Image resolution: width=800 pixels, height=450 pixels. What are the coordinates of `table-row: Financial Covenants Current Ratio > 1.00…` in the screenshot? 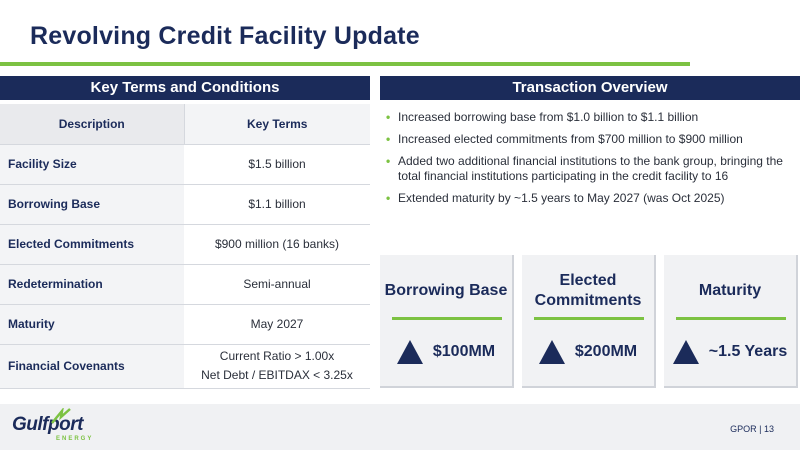 It's located at (185, 366).